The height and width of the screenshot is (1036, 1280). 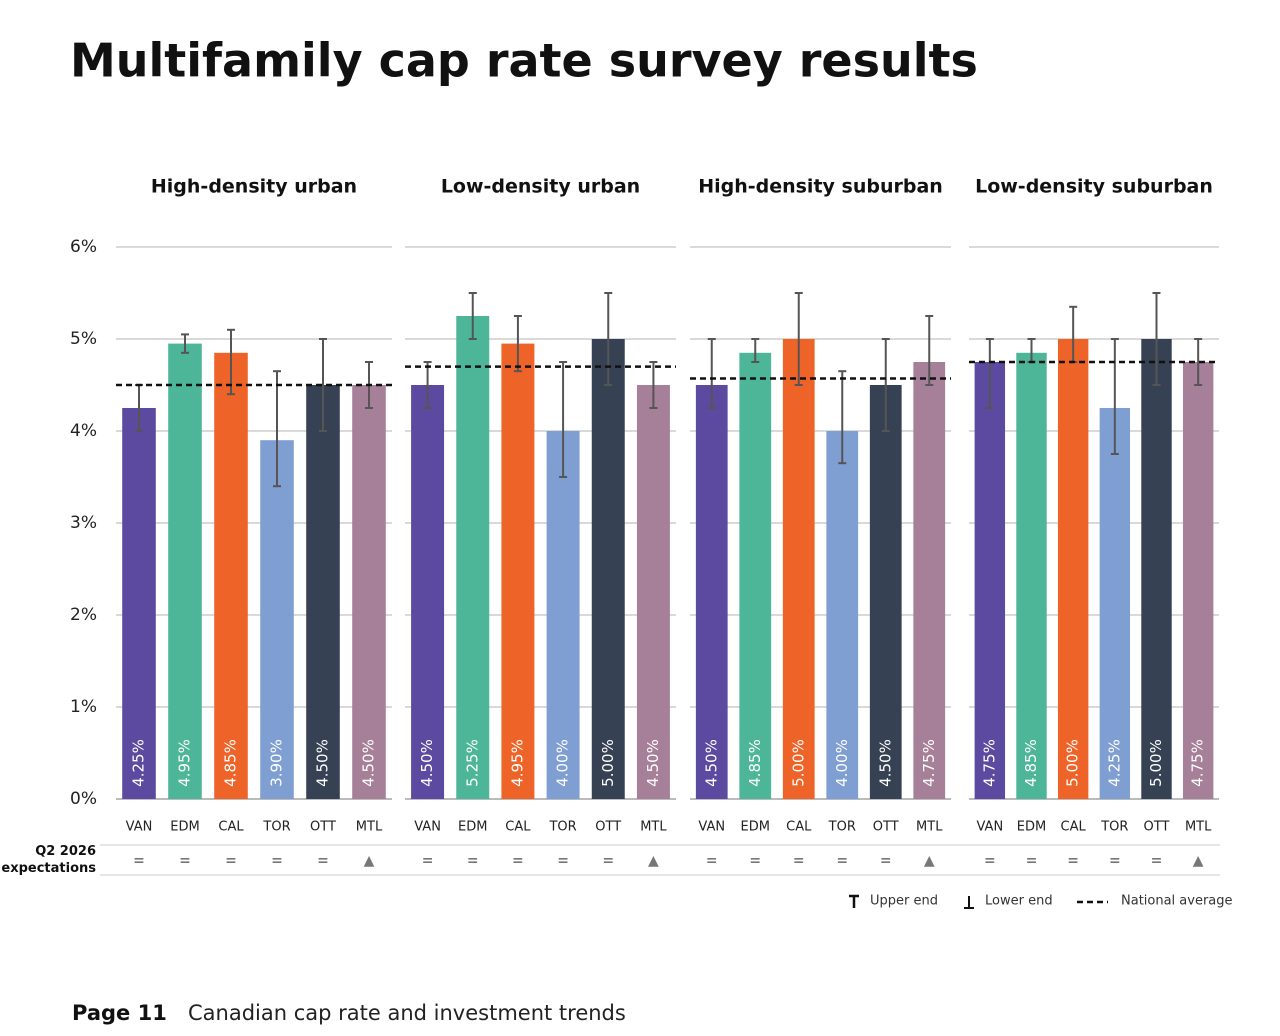 I want to click on value-label: 3.90%, so click(x=277, y=763).